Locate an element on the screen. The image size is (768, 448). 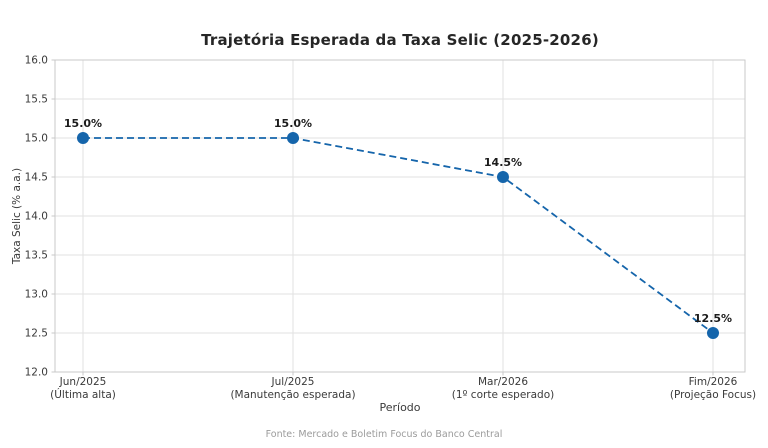
x-axis-title: Período is located at coordinates (400, 407).